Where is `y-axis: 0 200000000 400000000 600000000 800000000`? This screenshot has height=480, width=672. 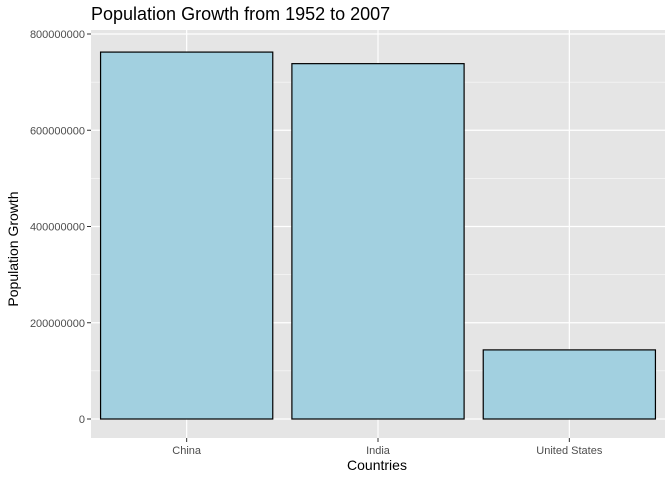 y-axis: 0 200000000 400000000 600000000 800000000 is located at coordinates (60, 227).